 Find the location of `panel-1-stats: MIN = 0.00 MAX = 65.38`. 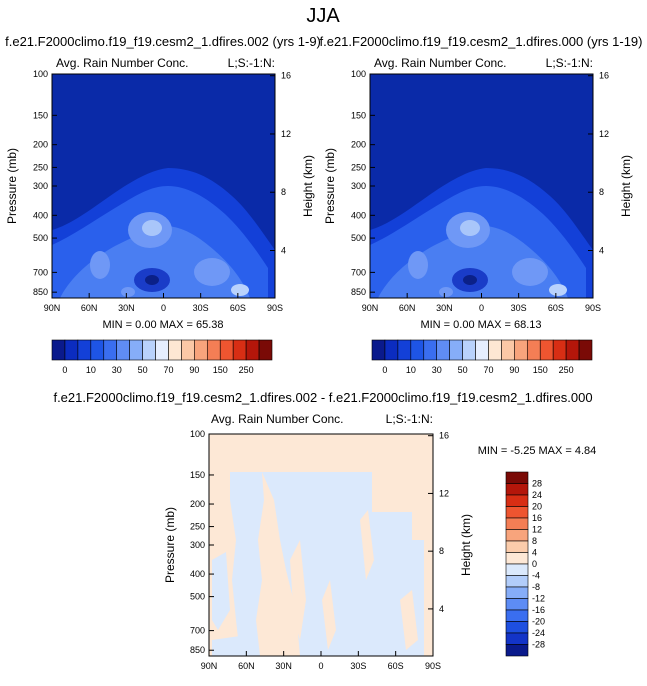

panel-1-stats: MIN = 0.00 MAX = 65.38 is located at coordinates (162, 325).